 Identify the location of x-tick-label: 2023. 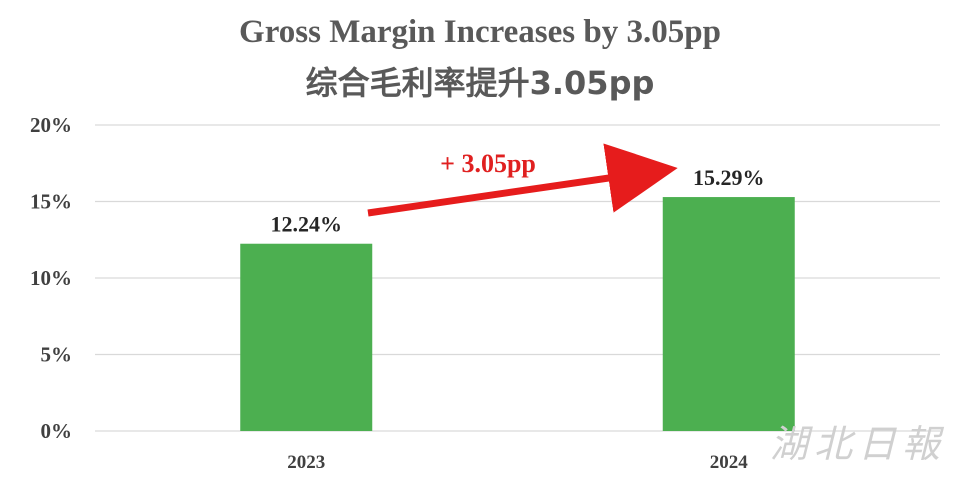
(306, 462).